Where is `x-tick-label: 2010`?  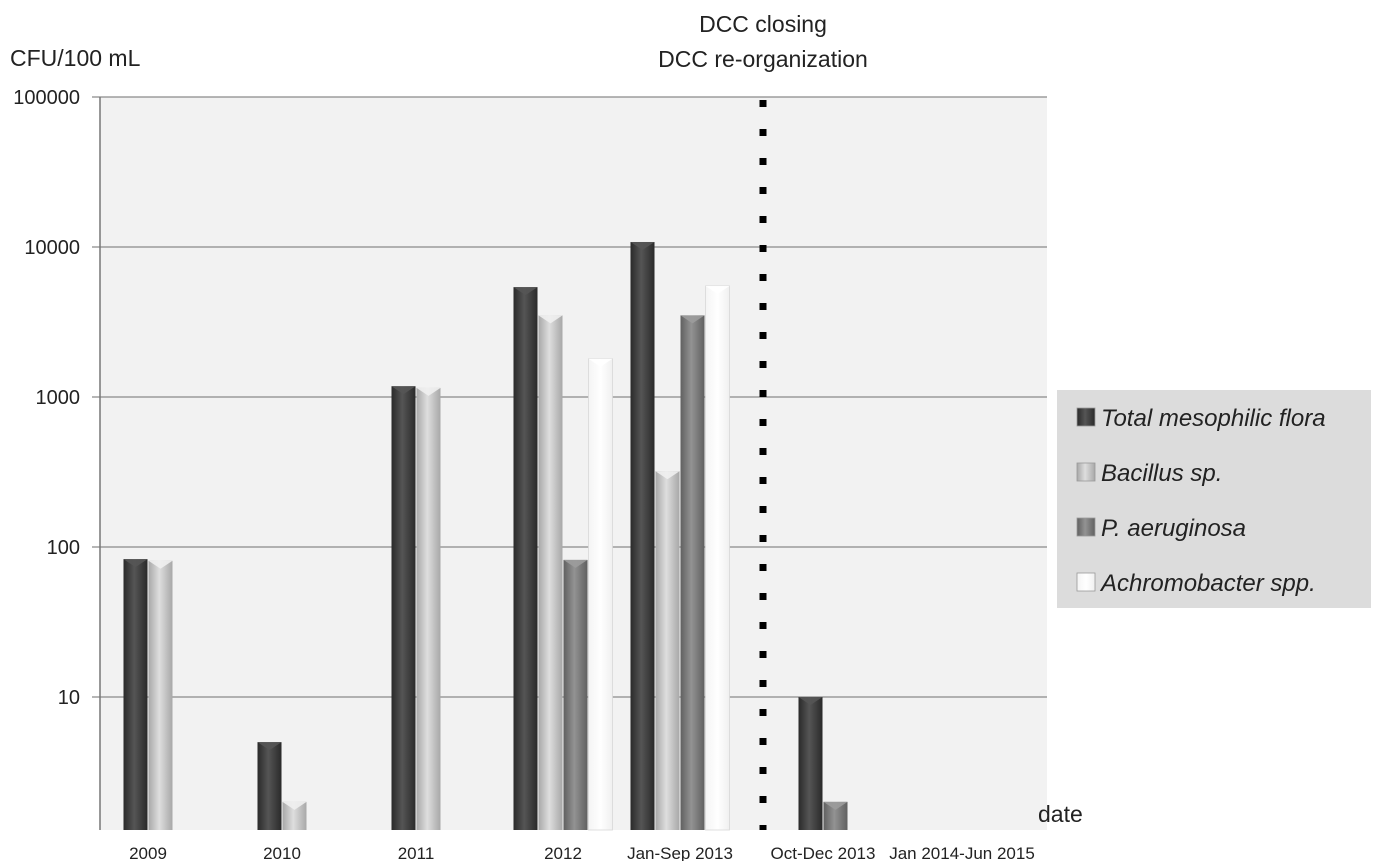 x-tick-label: 2010 is located at coordinates (282, 852).